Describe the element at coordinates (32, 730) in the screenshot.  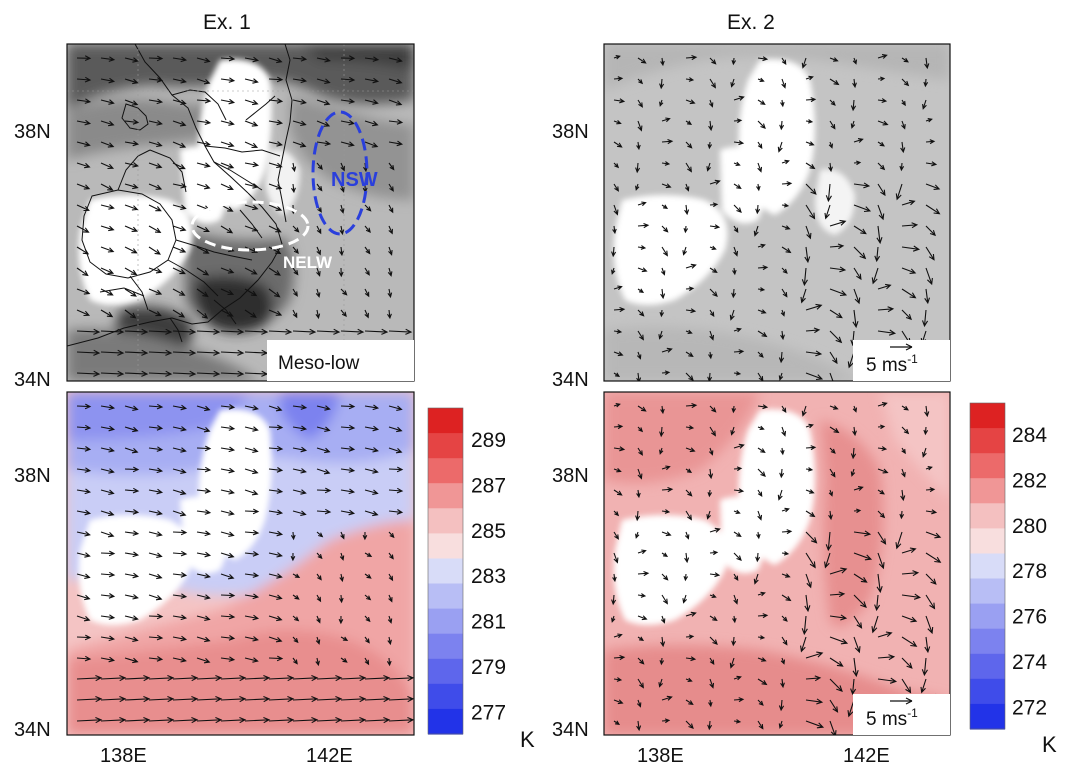
I see `lat-label-34n-bl: 34N` at that location.